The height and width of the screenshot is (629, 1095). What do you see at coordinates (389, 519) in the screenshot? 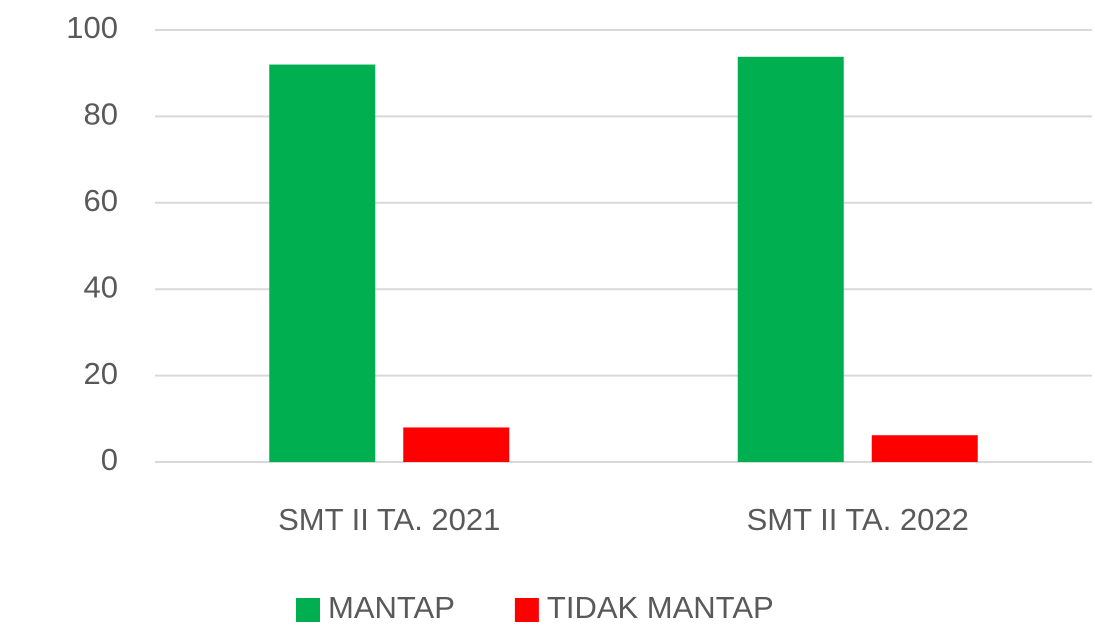
I see `x-tick-label: SMT II TA. 2021` at bounding box center [389, 519].